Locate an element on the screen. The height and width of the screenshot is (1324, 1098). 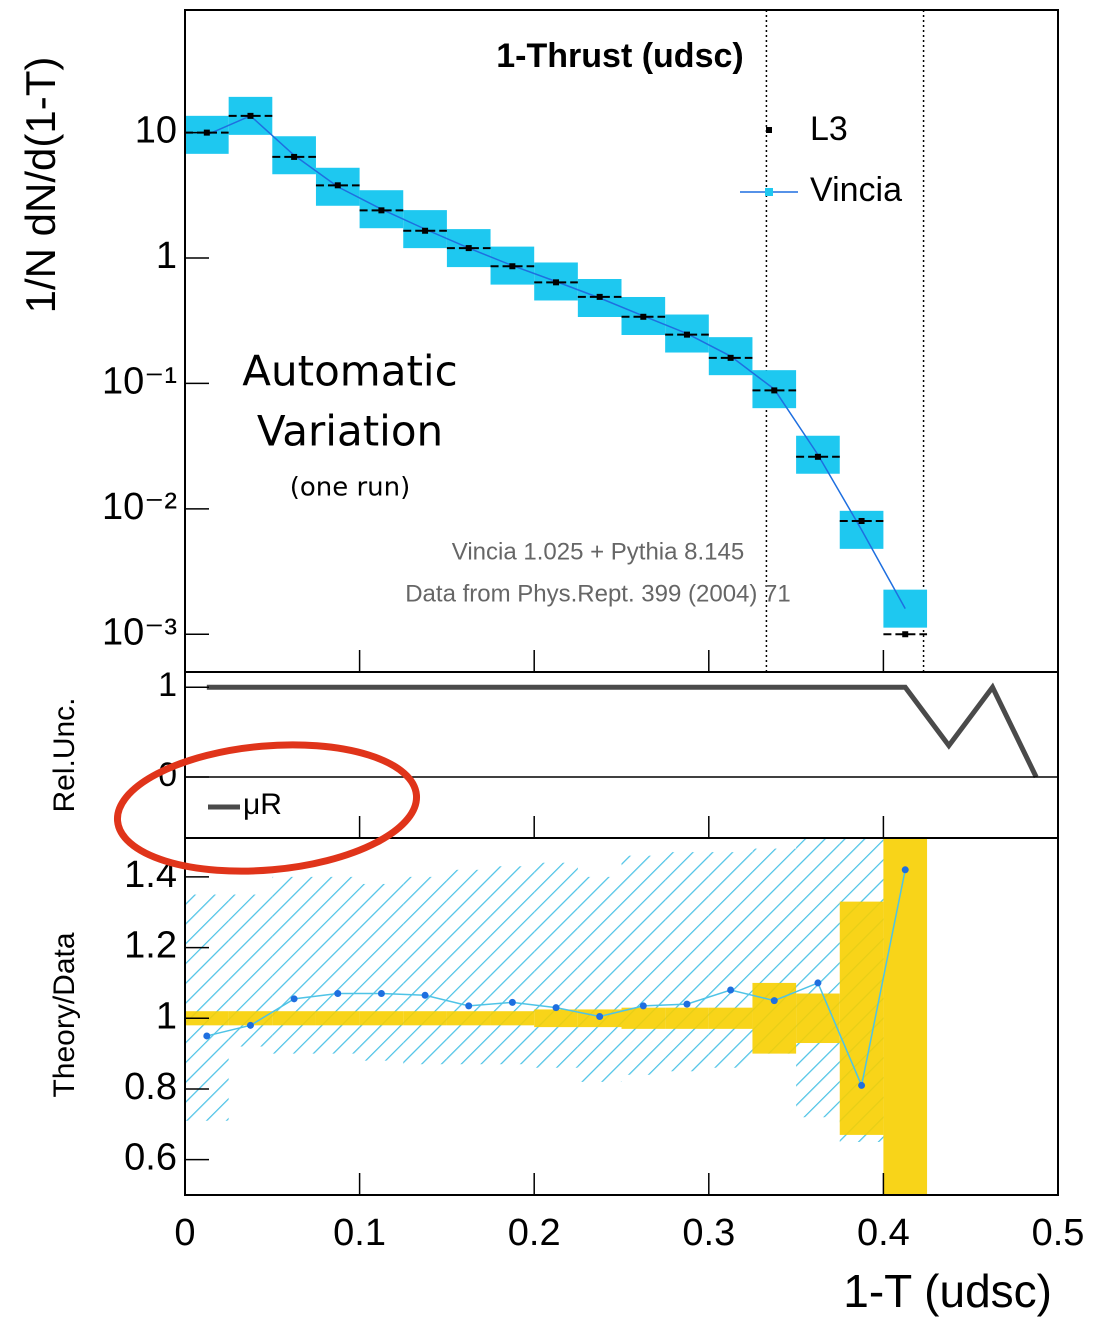
x-tick-label: 0.2 is located at coordinates (534, 1233).